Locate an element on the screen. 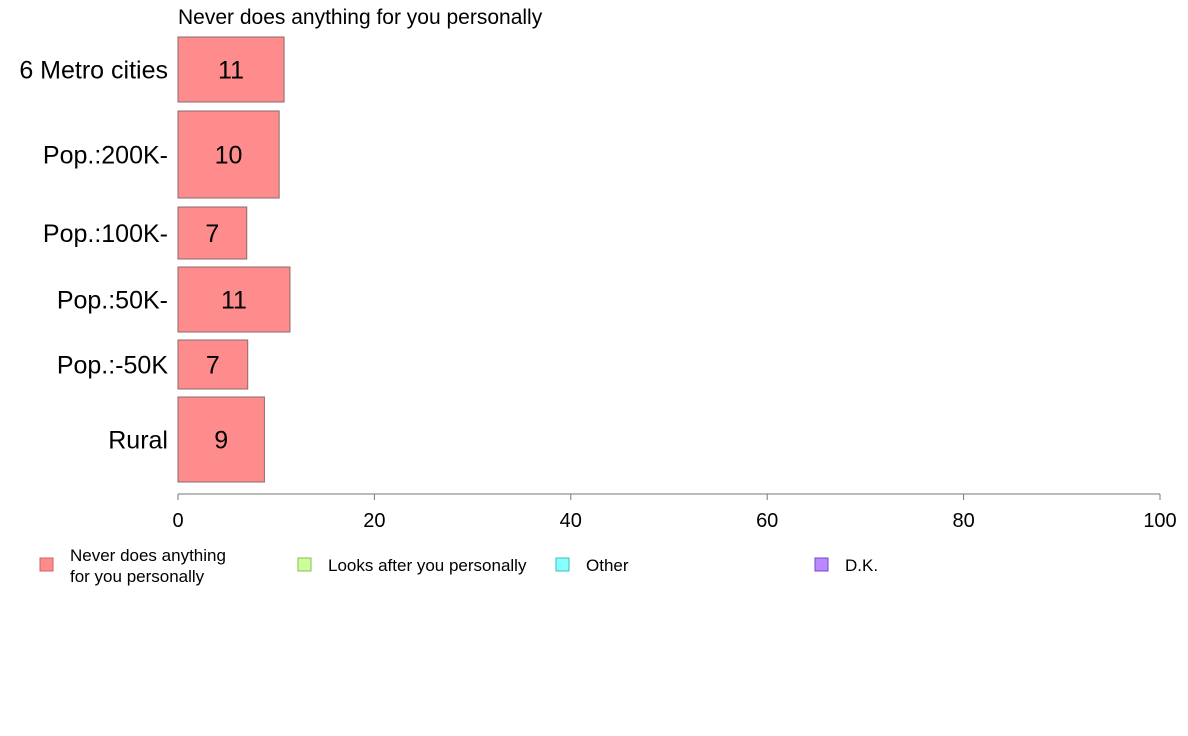 The height and width of the screenshot is (736, 1188). value-label-5: 9 is located at coordinates (221, 441).